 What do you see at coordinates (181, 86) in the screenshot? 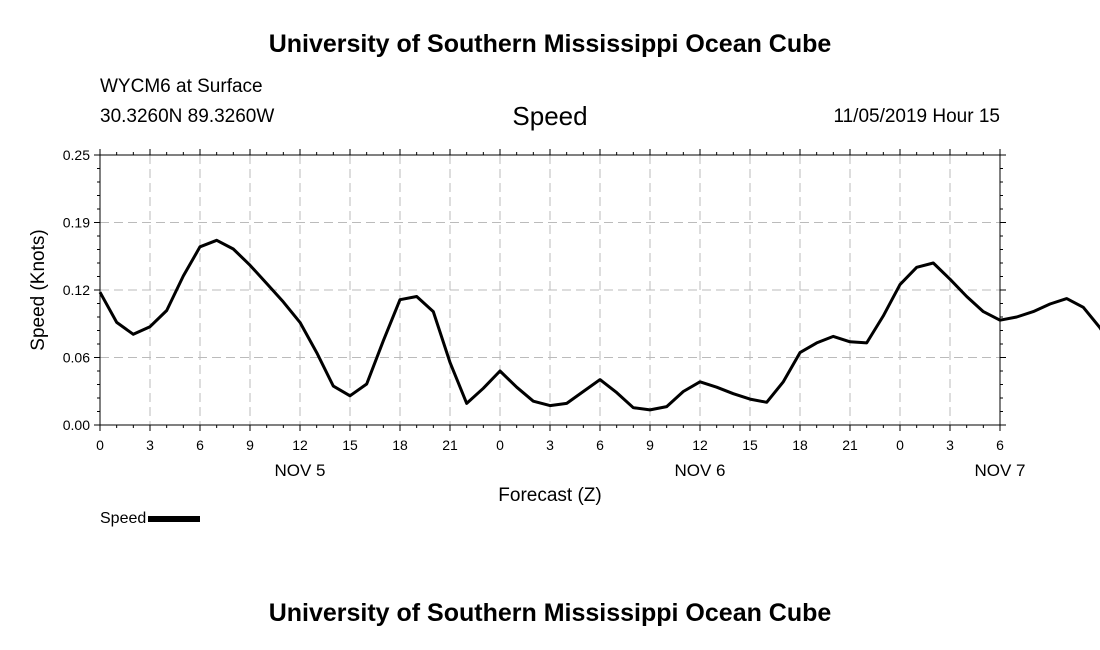
I see `station-name: WYCM6 at Surface` at bounding box center [181, 86].